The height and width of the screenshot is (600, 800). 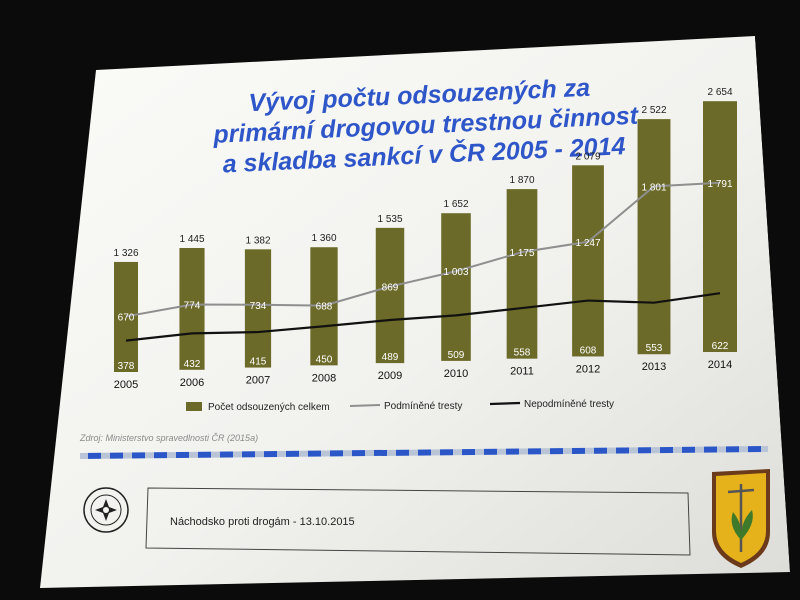 I want to click on x-tick-label-2005: 2005, so click(x=126, y=385).